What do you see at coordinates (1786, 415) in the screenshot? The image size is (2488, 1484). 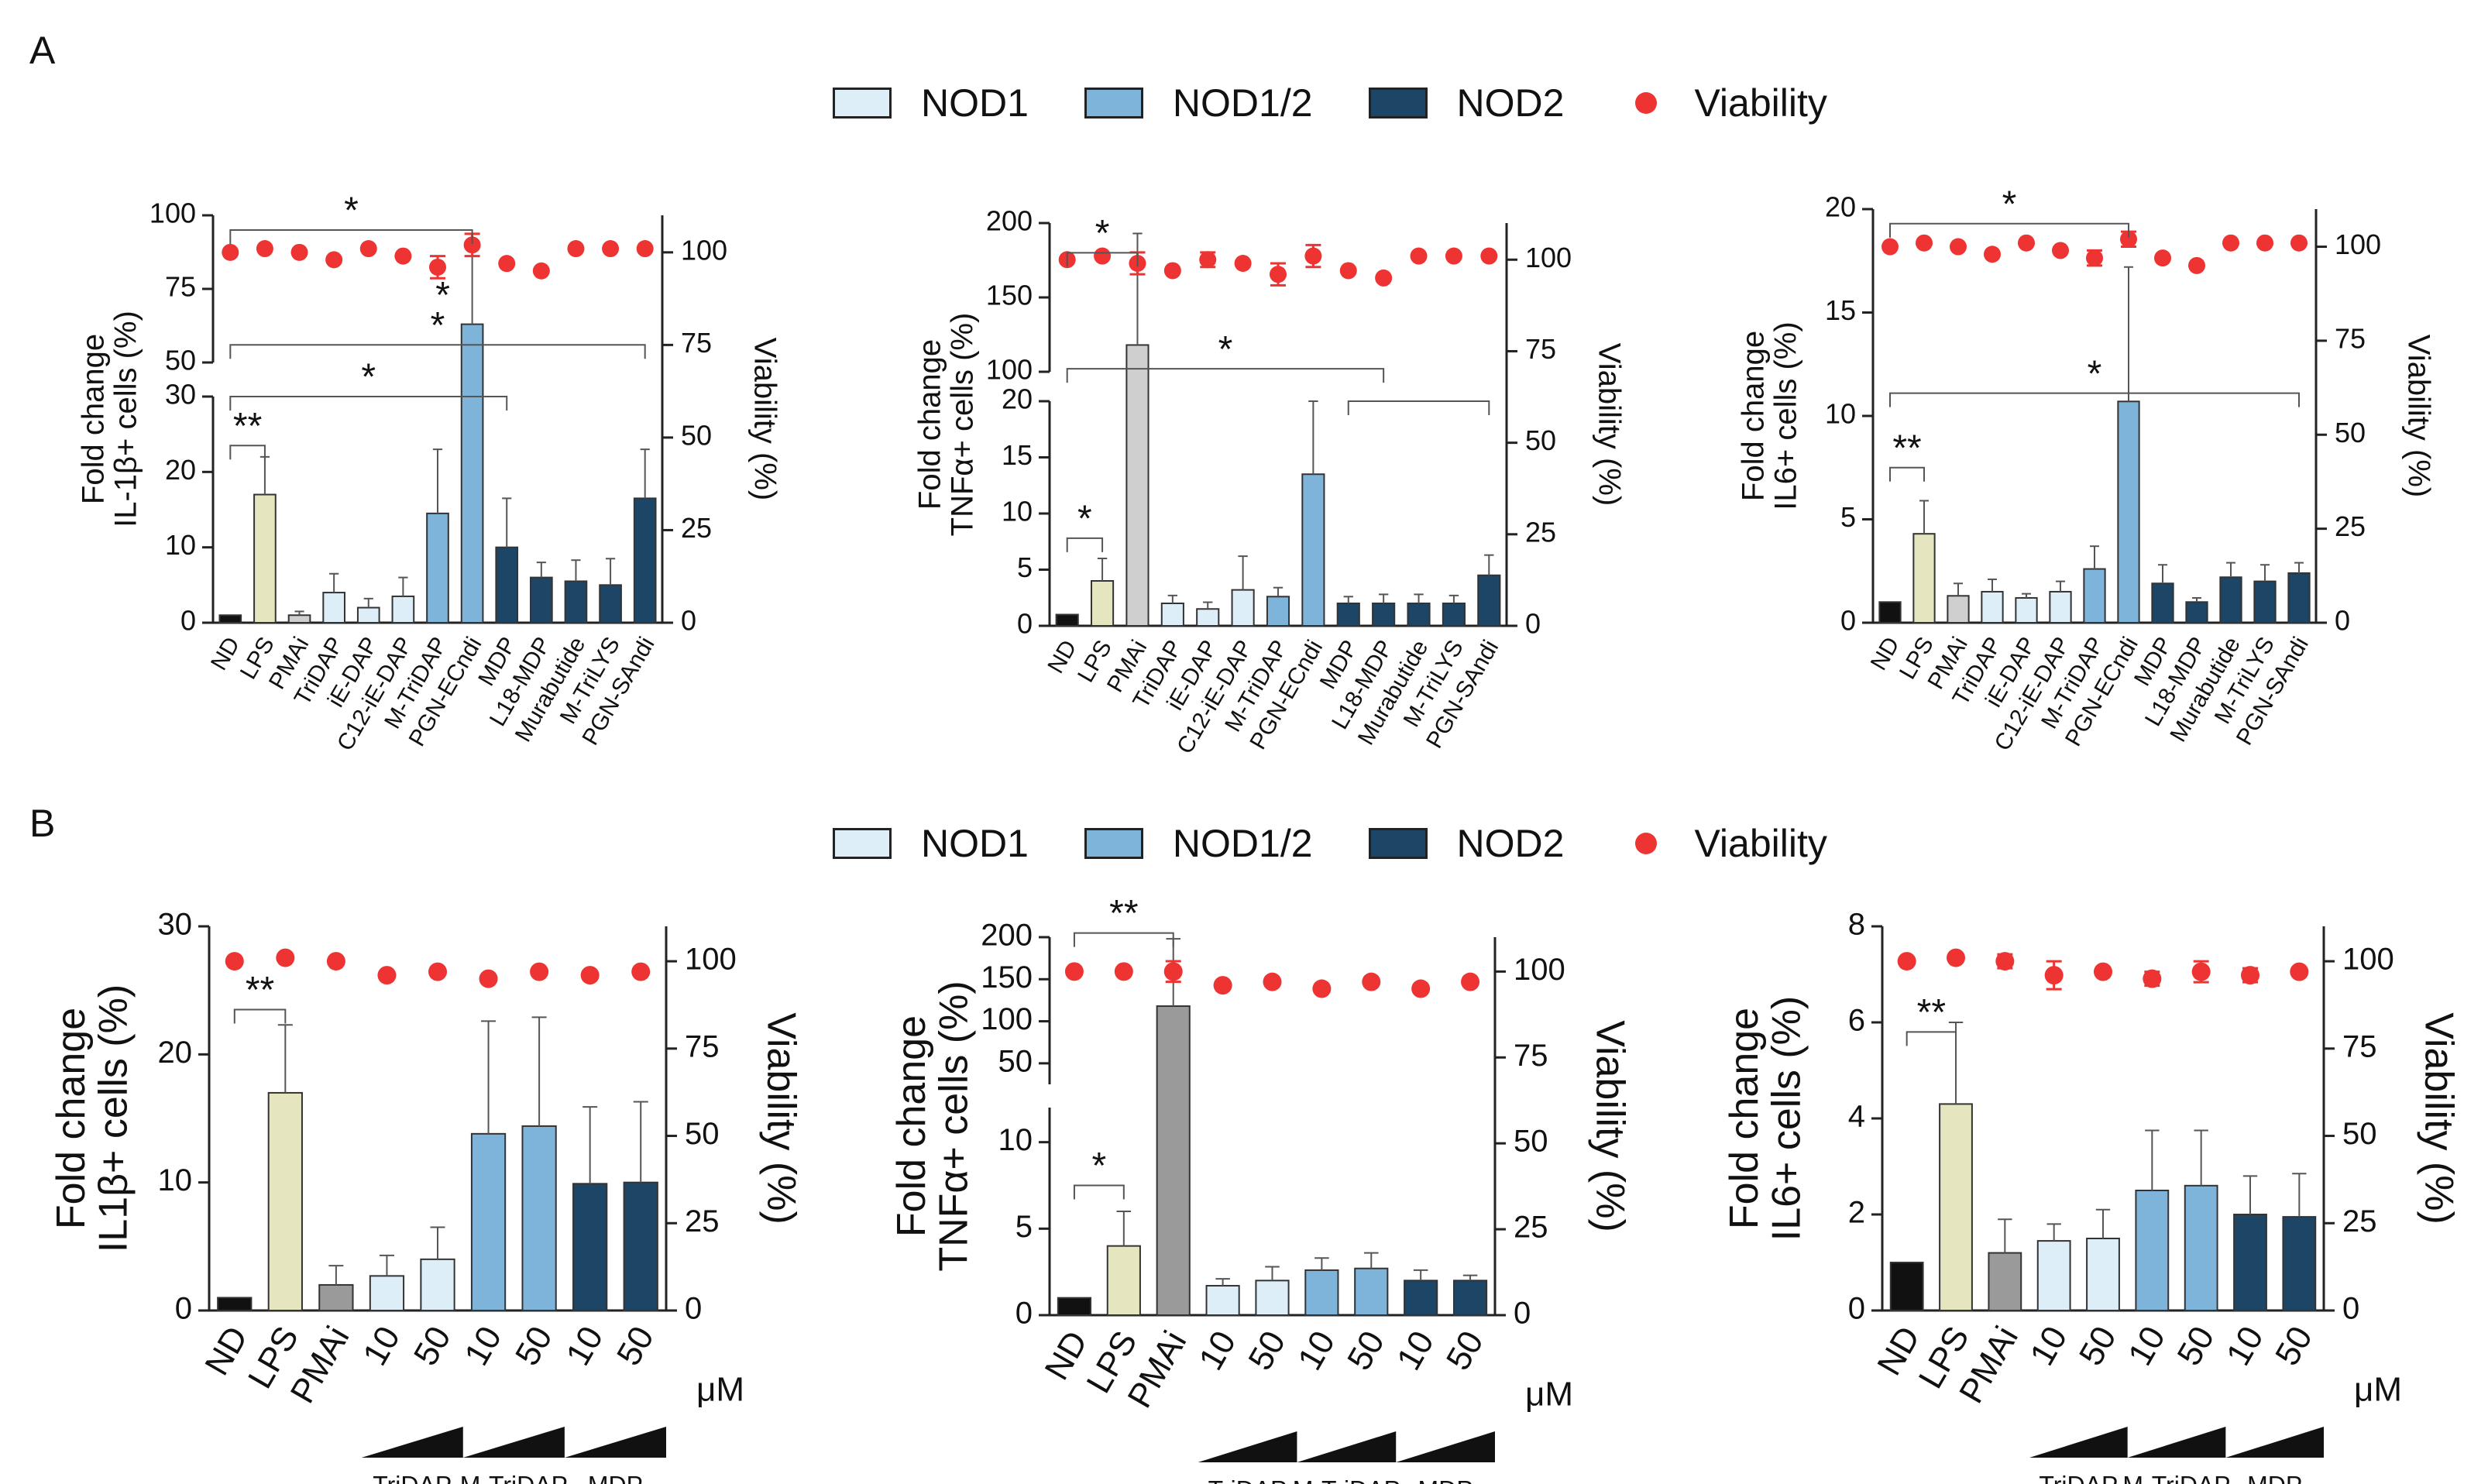 I see `y-axis-title: IL6+ cells (%)` at bounding box center [1786, 415].